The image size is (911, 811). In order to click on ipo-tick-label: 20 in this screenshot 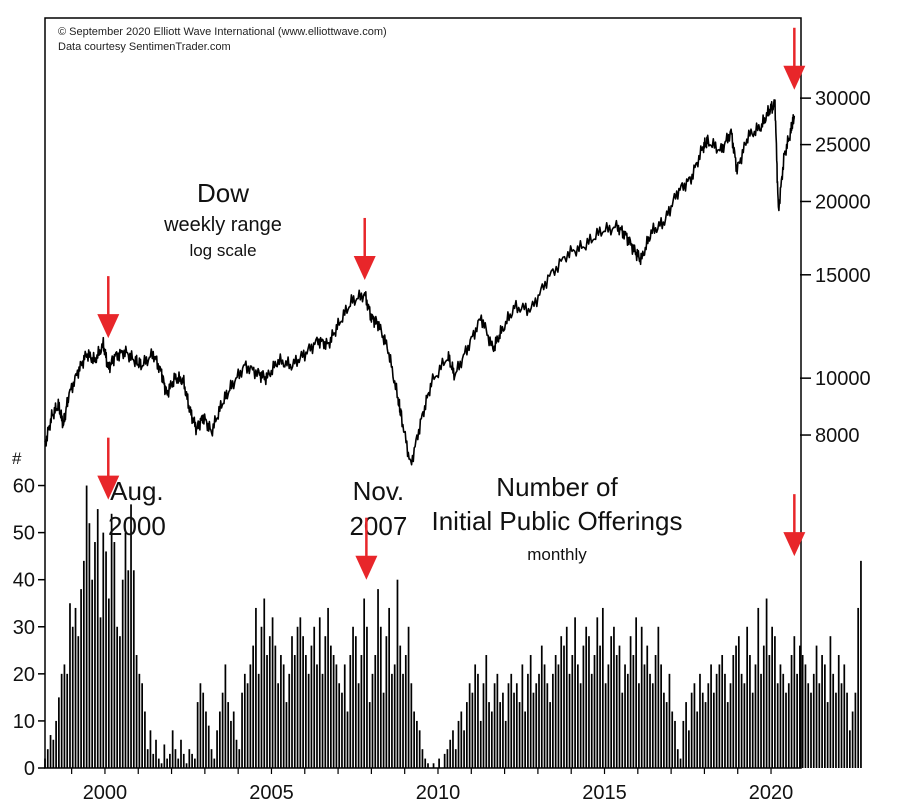, I will do `click(24, 675)`.